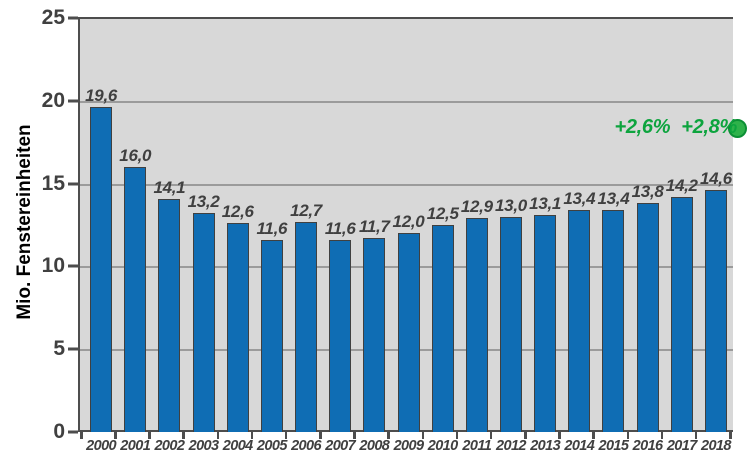  What do you see at coordinates (59, 349) in the screenshot?
I see `y-tick-label-5: 5` at bounding box center [59, 349].